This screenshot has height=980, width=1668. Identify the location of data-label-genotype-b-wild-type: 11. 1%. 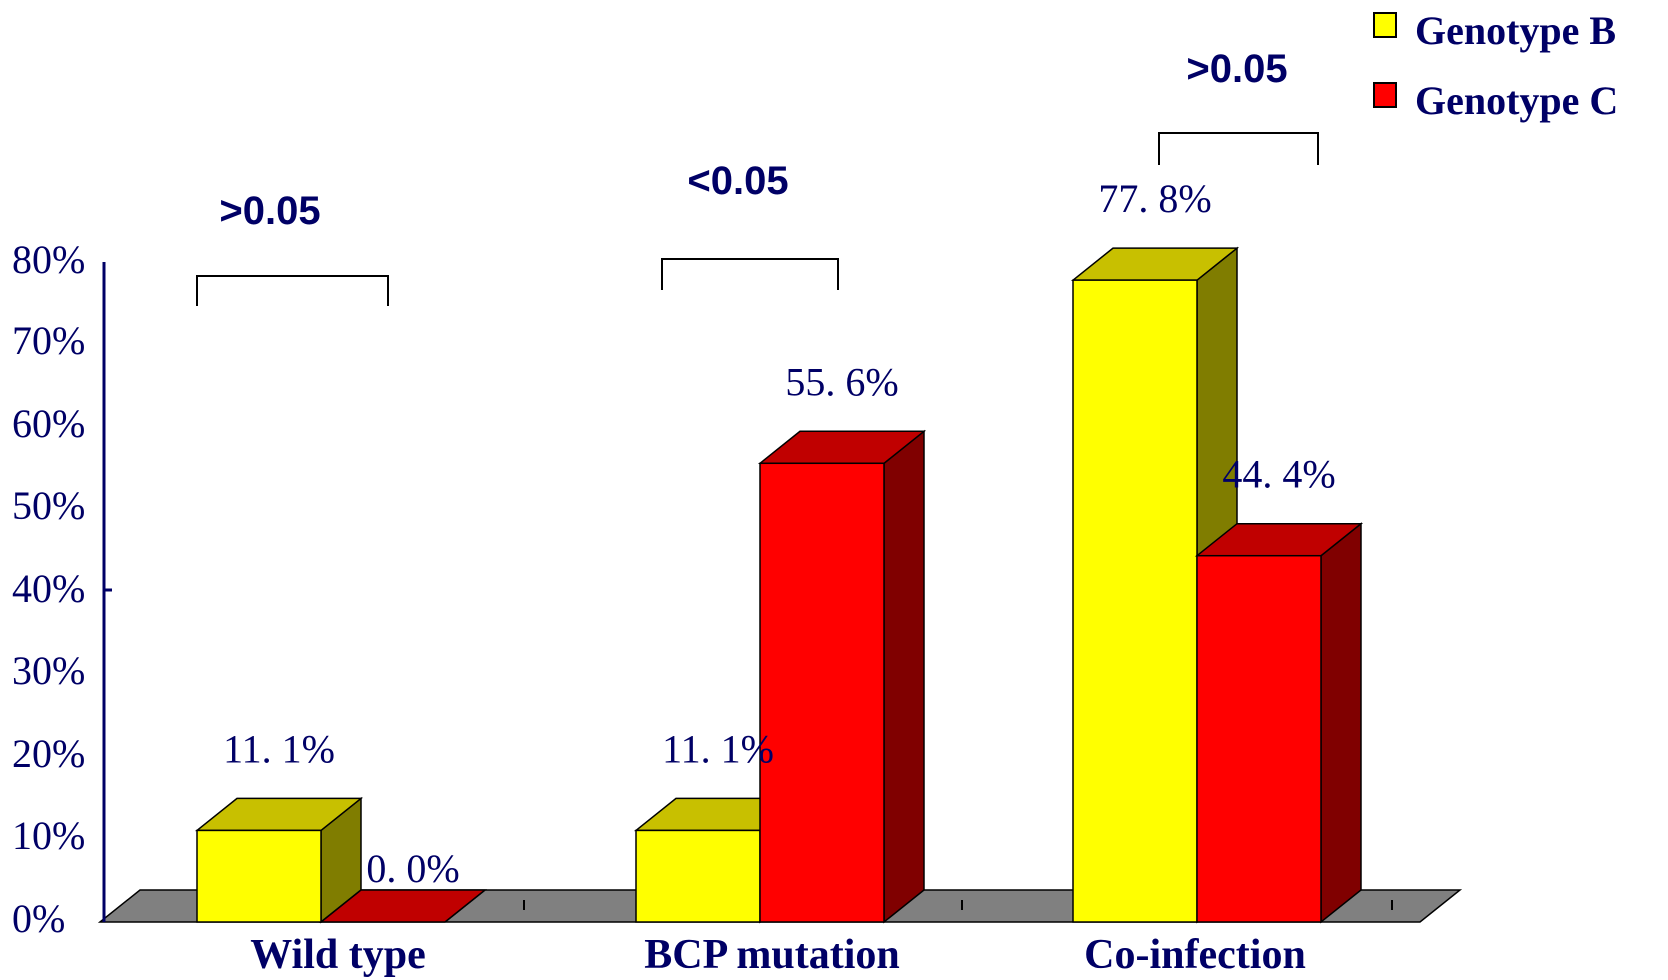
(279, 748).